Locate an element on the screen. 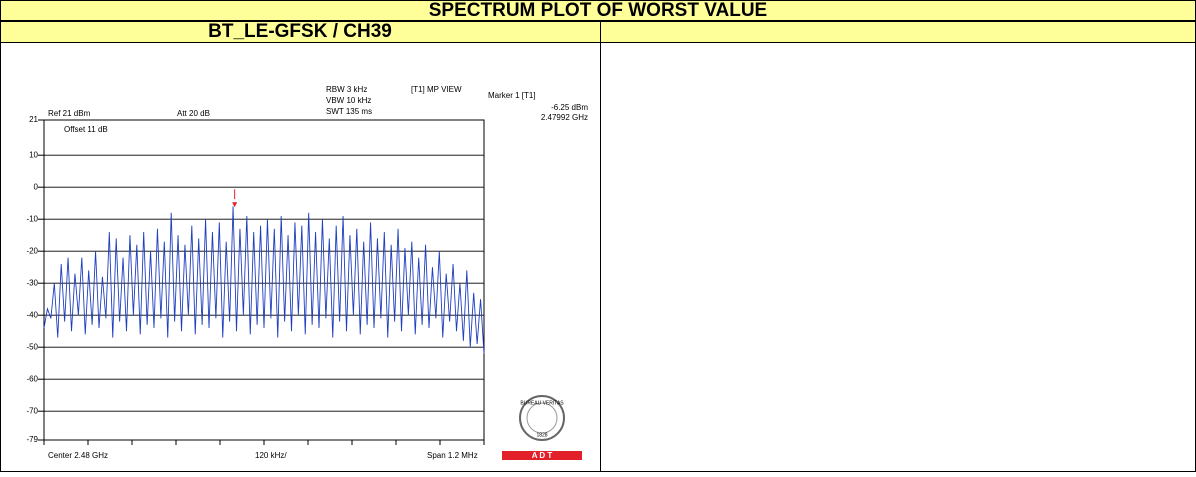 Image resolution: width=1196 pixels, height=477 pixels. empty-cell is located at coordinates (898, 32).